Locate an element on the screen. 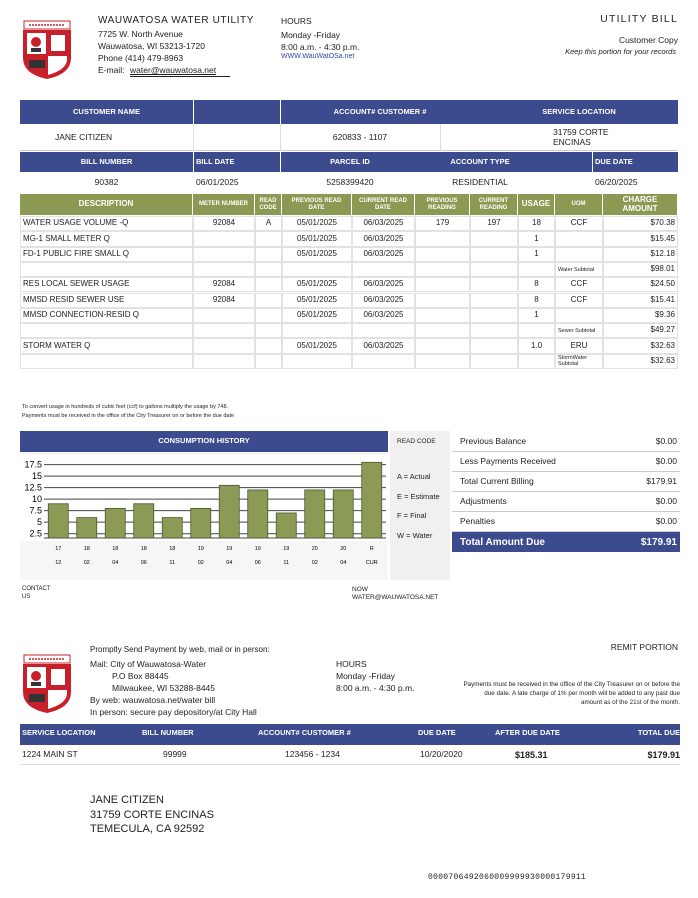  charge-cell: $15.45 is located at coordinates (662, 238).